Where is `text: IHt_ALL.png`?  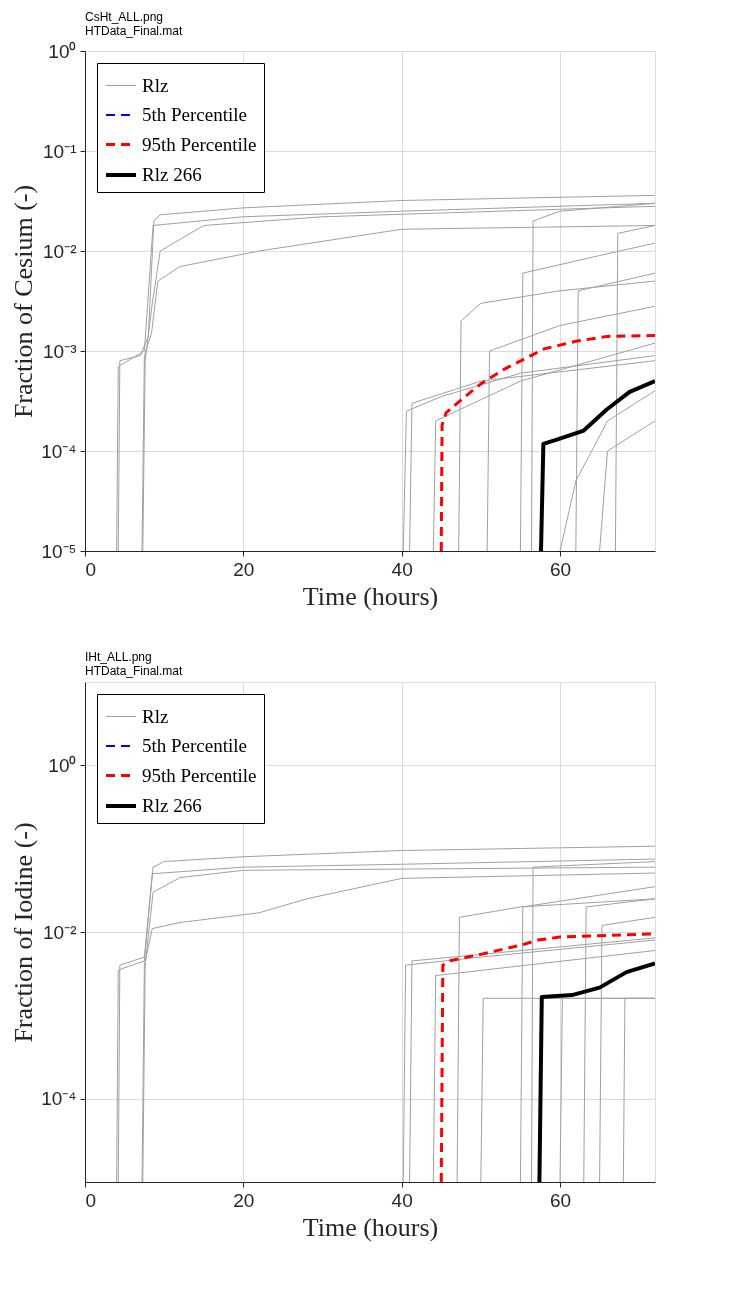 text: IHt_ALL.png is located at coordinates (118, 657).